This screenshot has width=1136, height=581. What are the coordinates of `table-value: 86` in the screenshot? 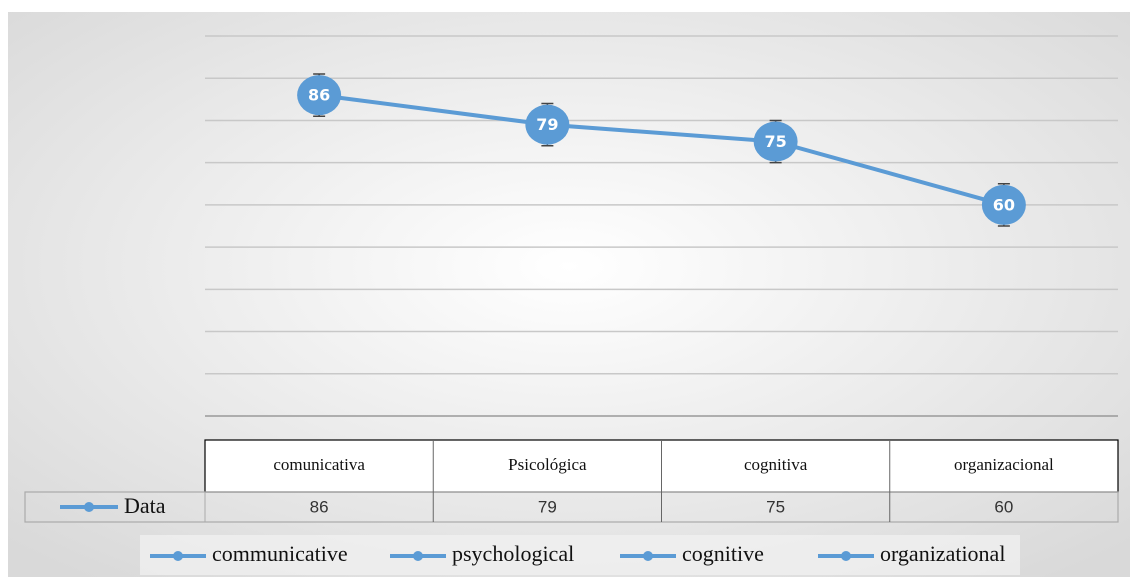 It's located at (319, 506).